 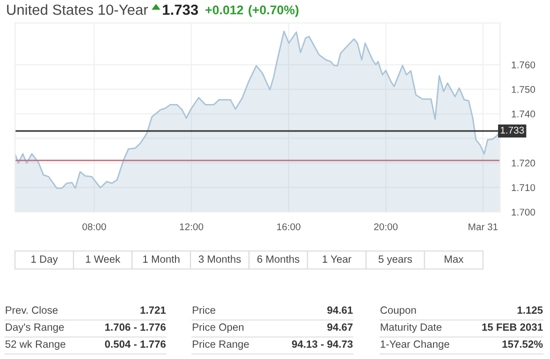 What do you see at coordinates (530, 310) in the screenshot?
I see `text: 1.125` at bounding box center [530, 310].